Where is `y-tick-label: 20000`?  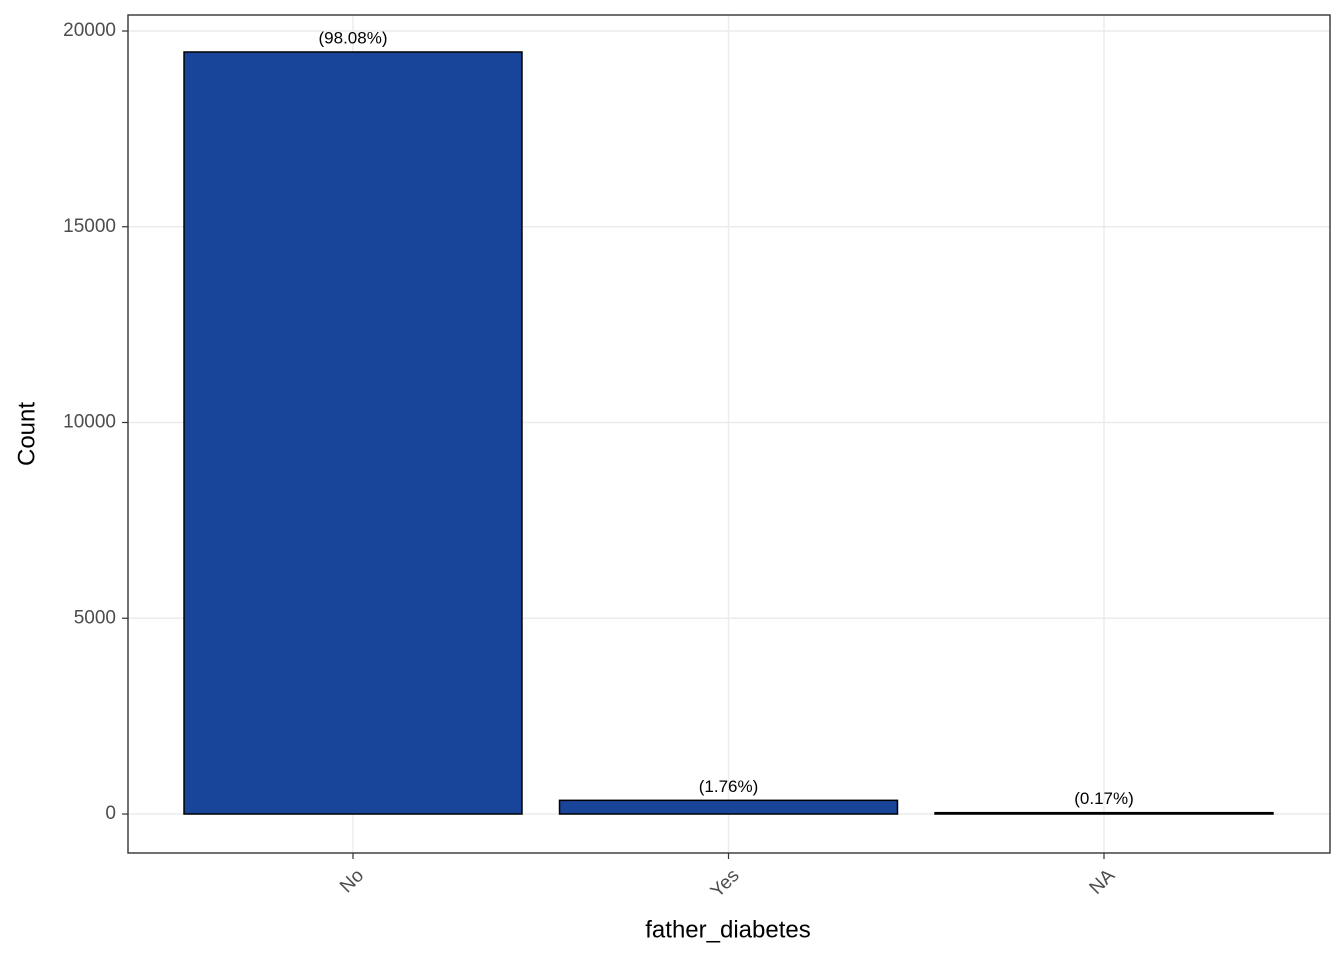 y-tick-label: 20000 is located at coordinates (89, 30).